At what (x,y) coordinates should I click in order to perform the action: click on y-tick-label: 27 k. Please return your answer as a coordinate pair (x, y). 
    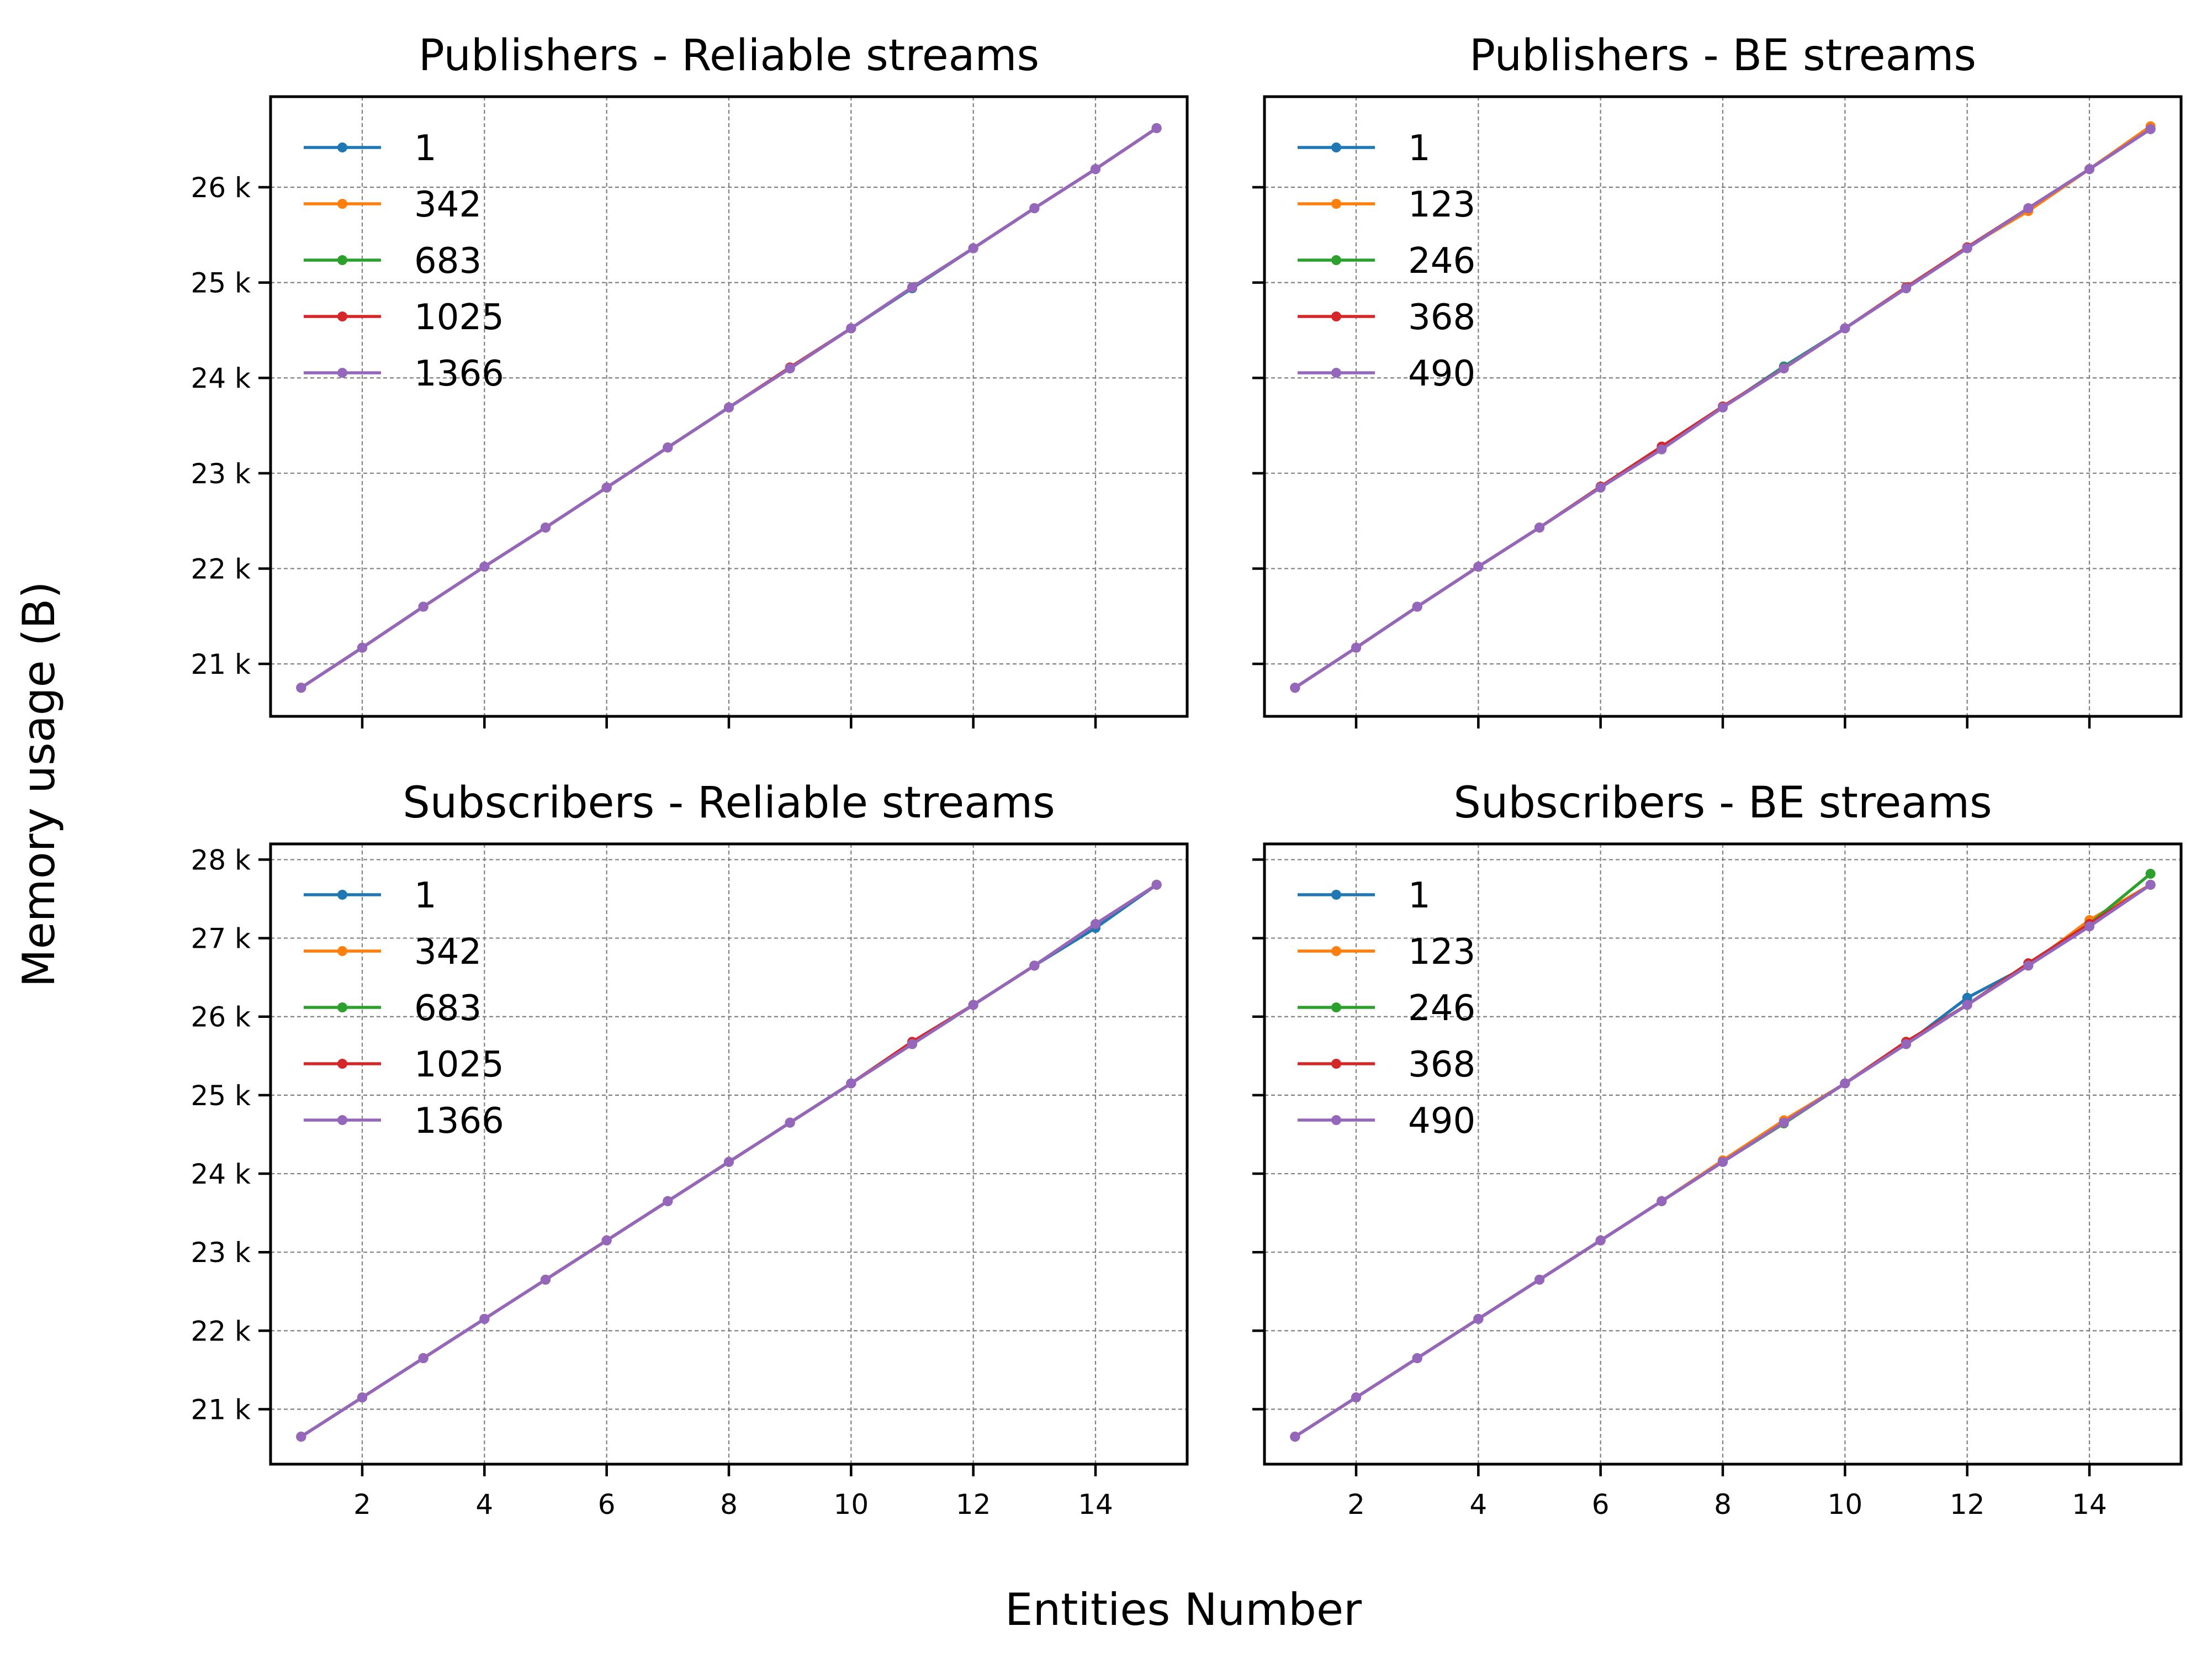
    Looking at the image, I should click on (221, 939).